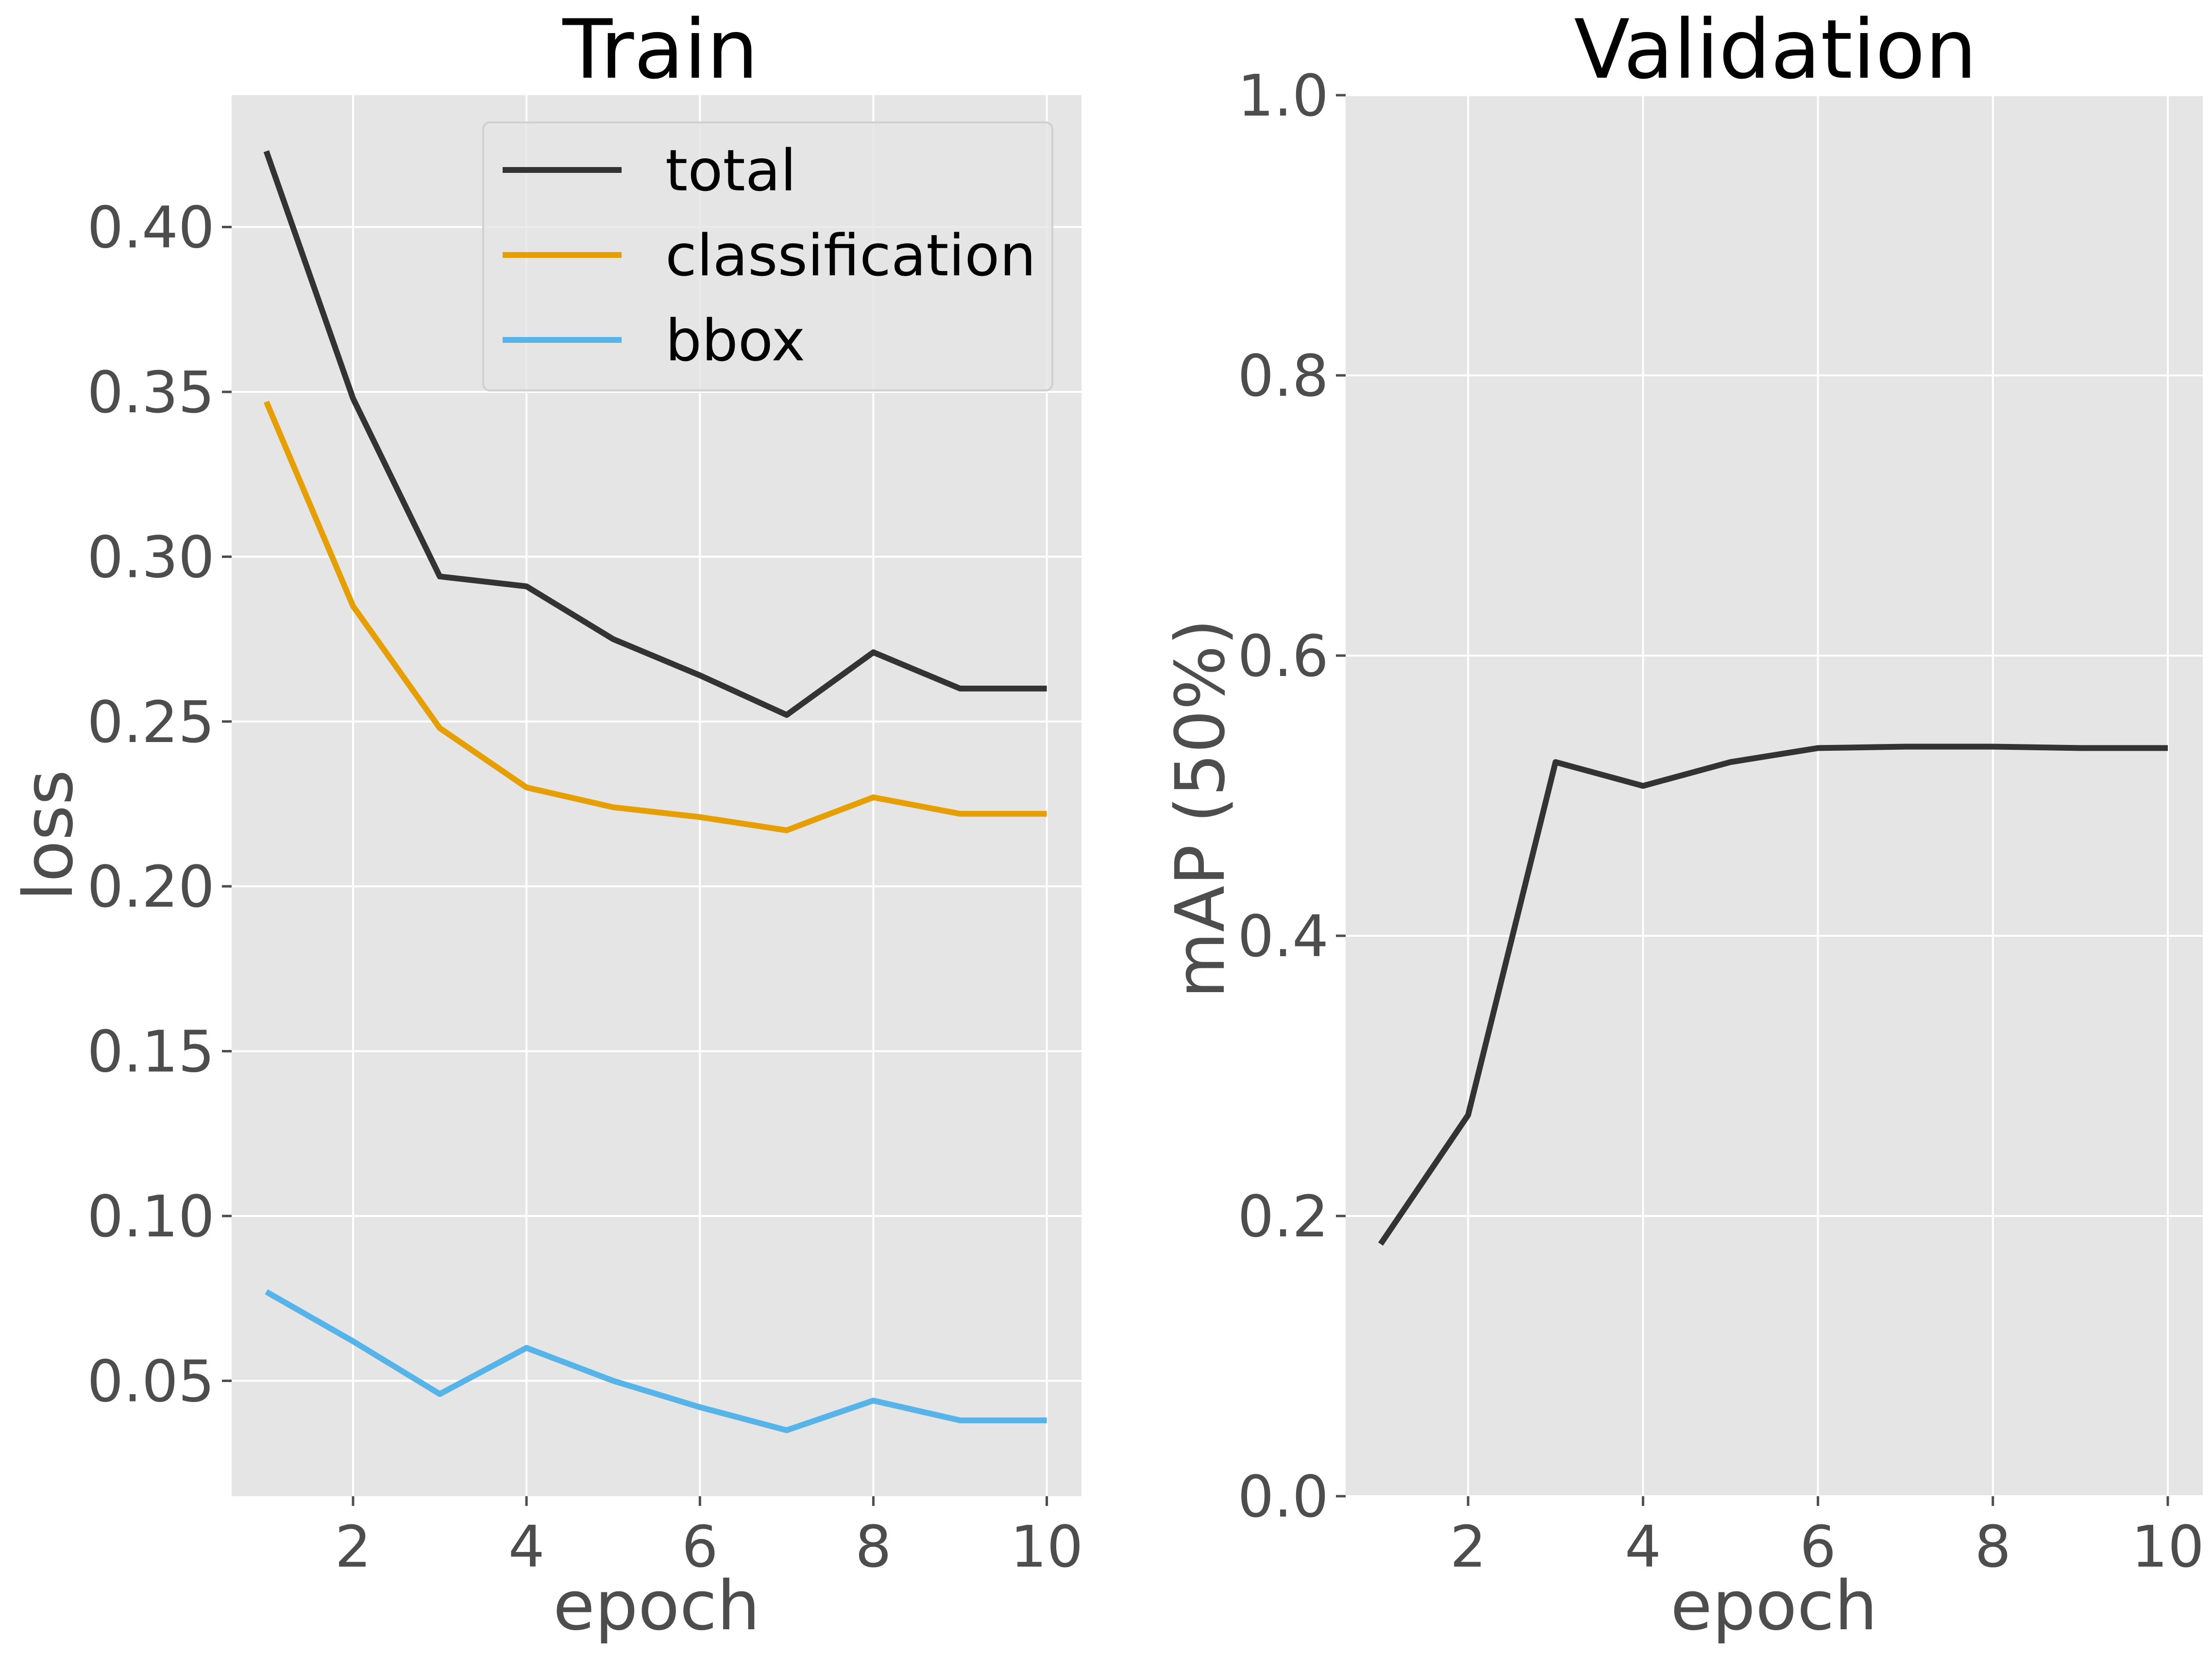  What do you see at coordinates (151, 227) in the screenshot?
I see `train-ytick-label: 0.40` at bounding box center [151, 227].